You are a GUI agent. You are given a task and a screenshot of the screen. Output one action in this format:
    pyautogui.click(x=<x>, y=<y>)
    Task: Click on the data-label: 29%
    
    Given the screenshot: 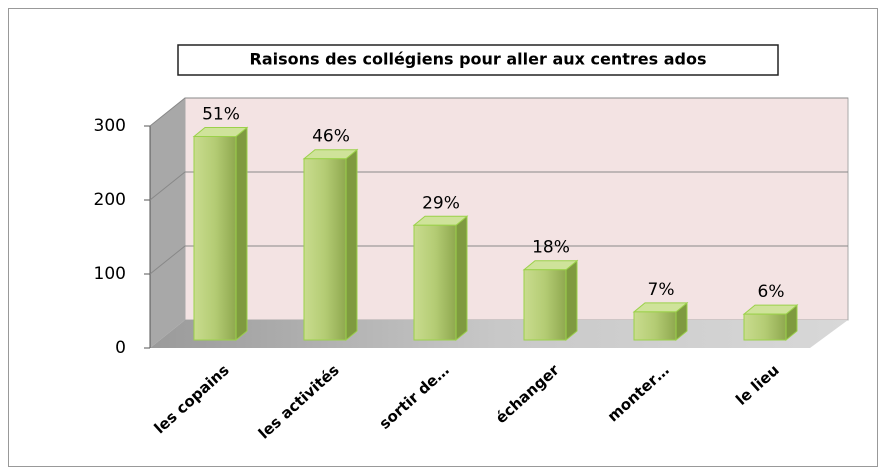 What is the action you would take?
    pyautogui.click(x=441, y=203)
    